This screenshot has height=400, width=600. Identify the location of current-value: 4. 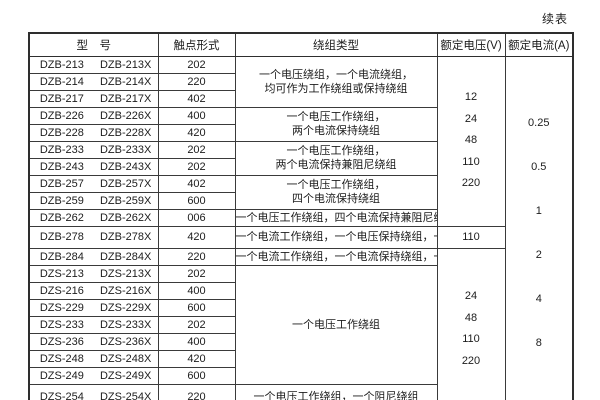
(538, 299).